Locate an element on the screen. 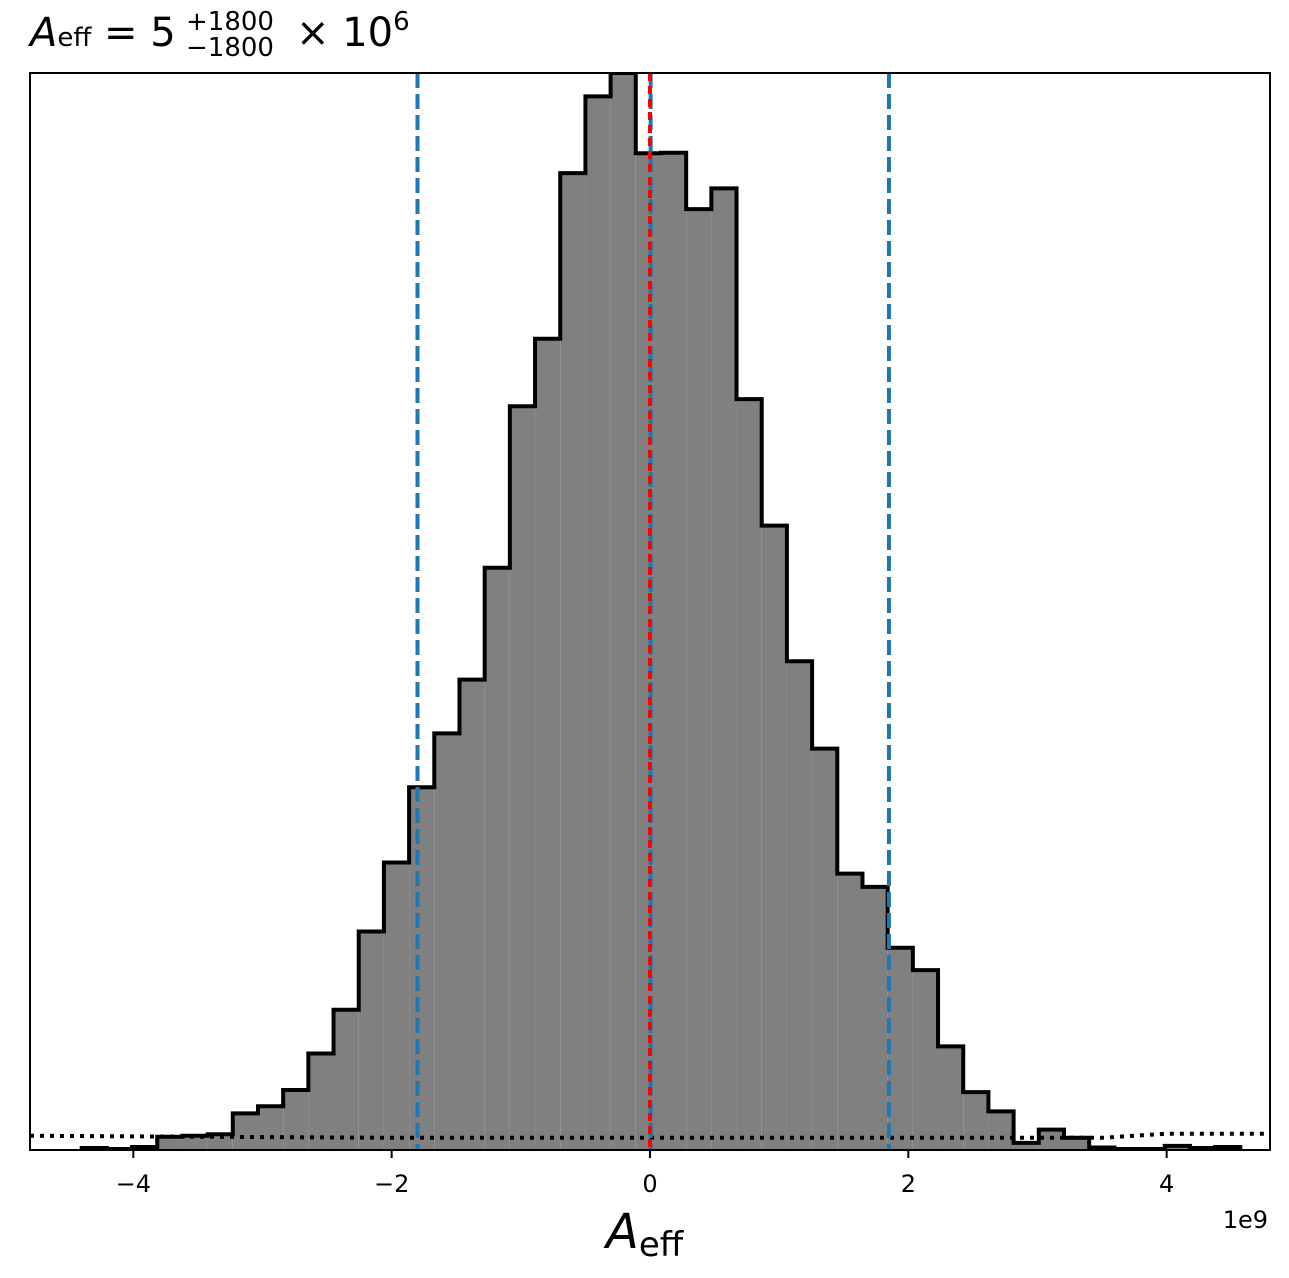 The image size is (1289, 1278). title-equals: = 5 is located at coordinates (133, 33).